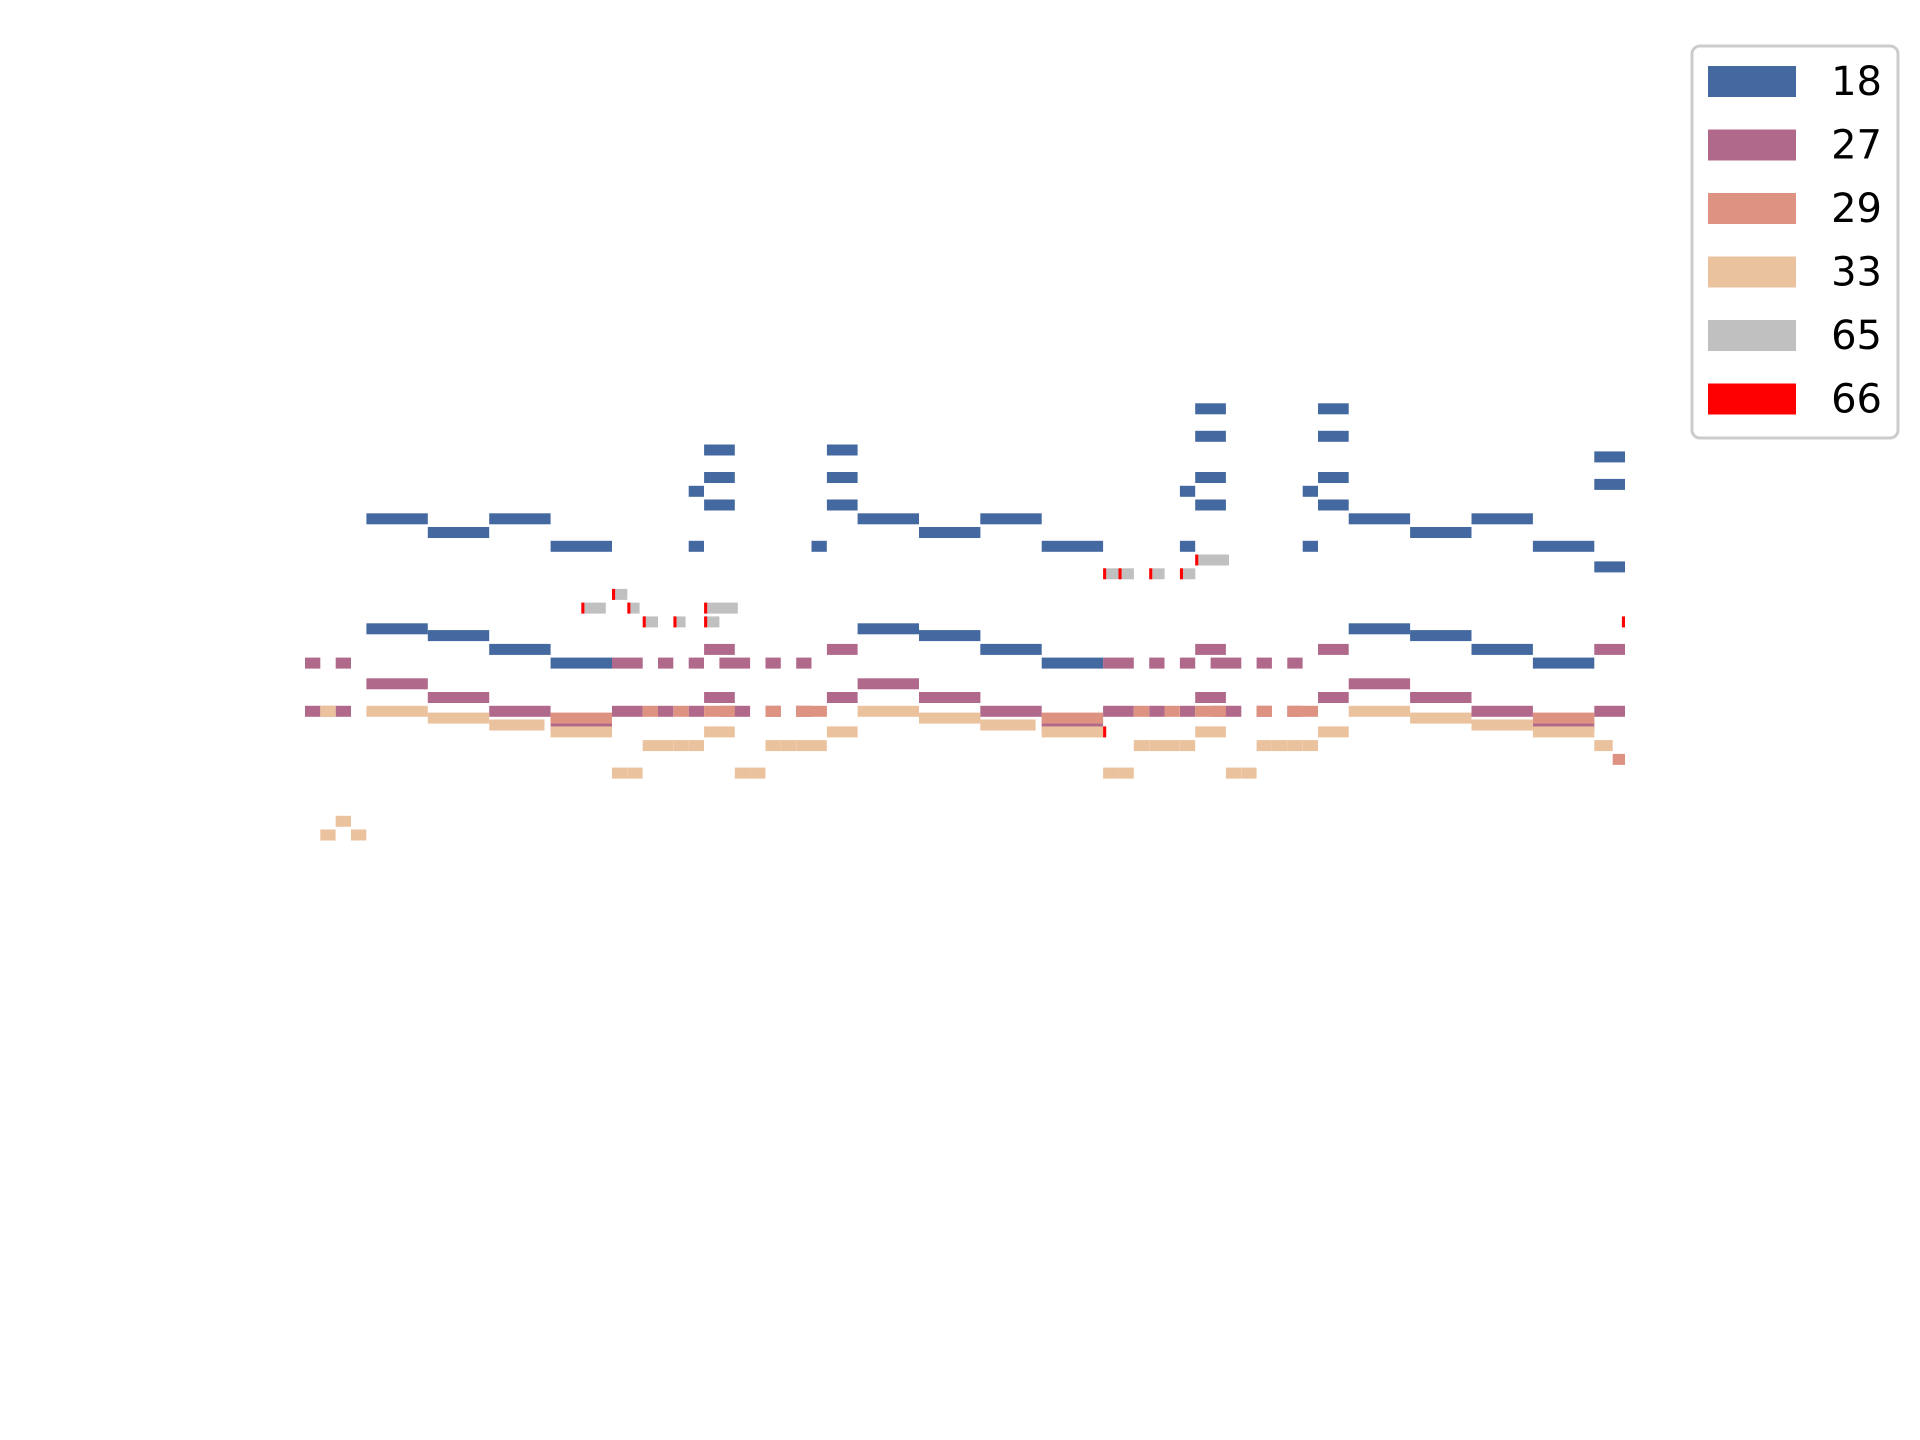  I want to click on legend-item: 29, so click(1795, 209).